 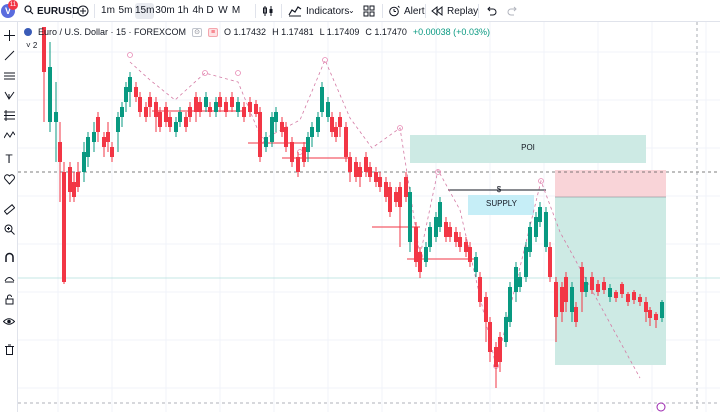 What do you see at coordinates (213, 32) in the screenshot?
I see `legend-more-icon: ≡` at bounding box center [213, 32].